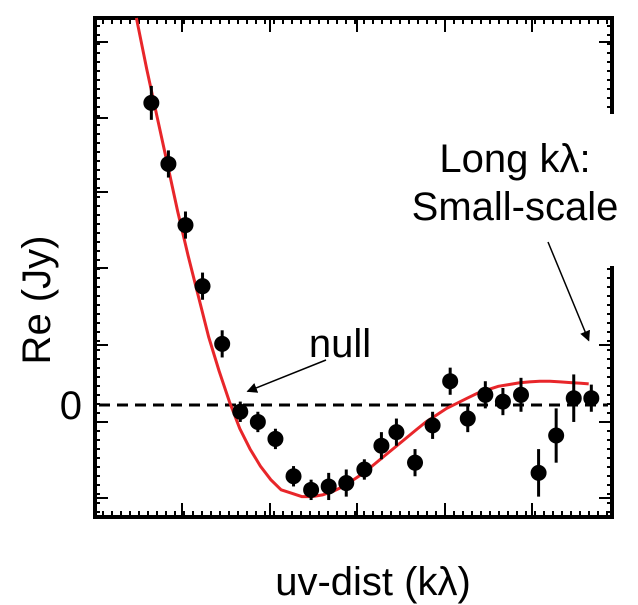 This screenshot has height=605, width=638. I want to click on x-axis-label: uv-dist (kλ), so click(373, 582).